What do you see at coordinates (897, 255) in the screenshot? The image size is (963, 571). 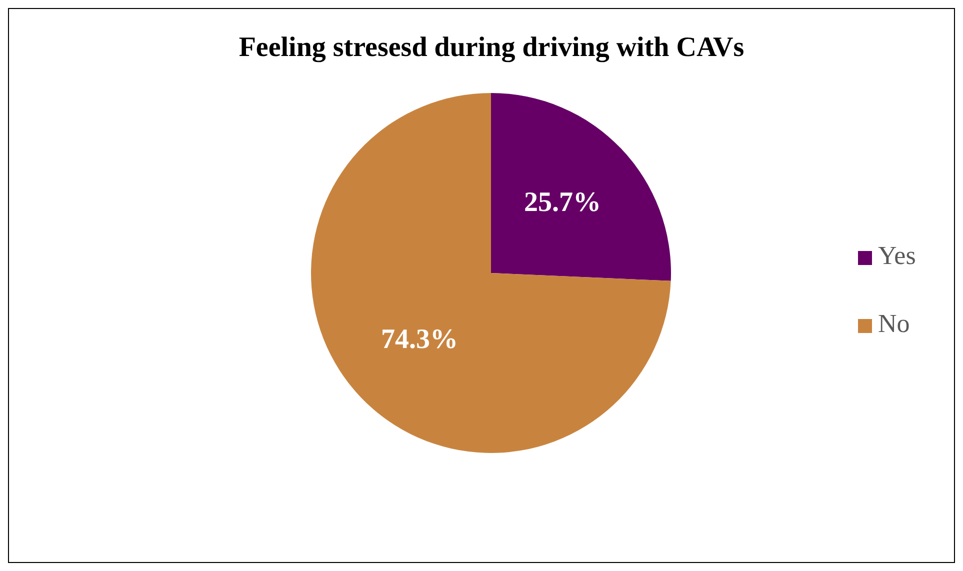 I see `legend-label: Yes` at bounding box center [897, 255].